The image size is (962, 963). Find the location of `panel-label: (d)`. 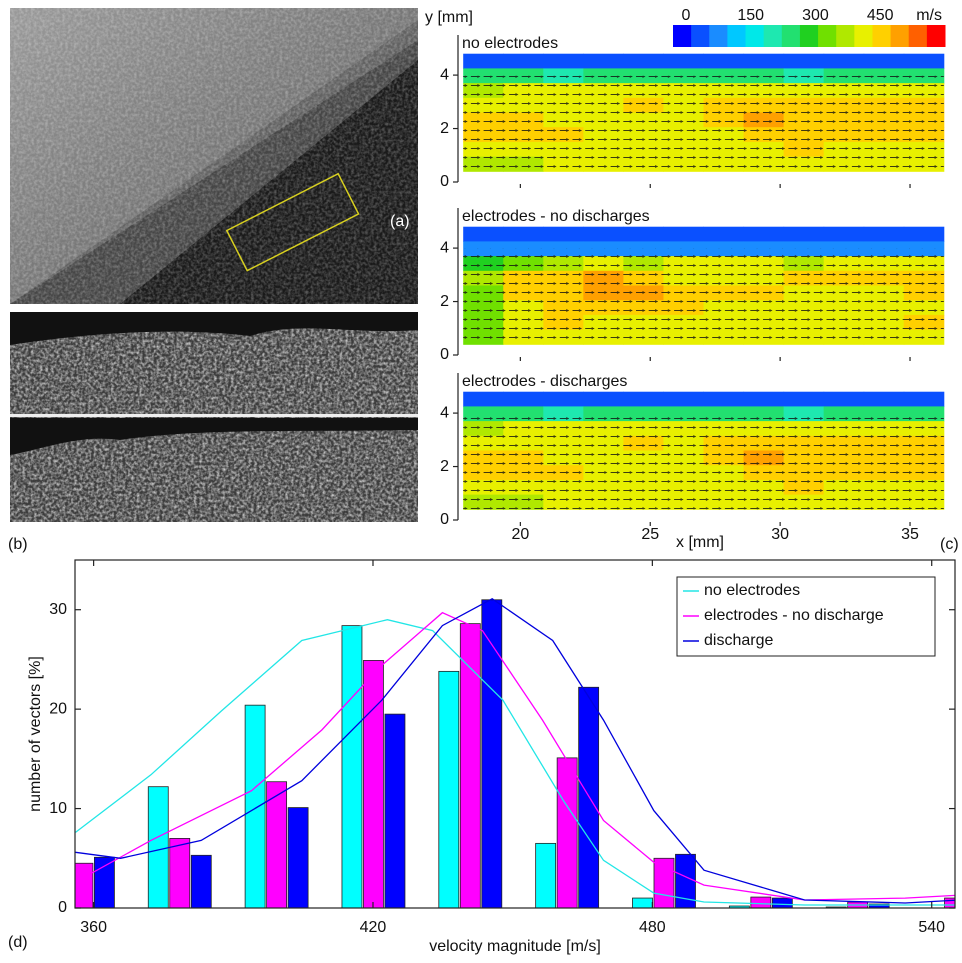

panel-label: (d) is located at coordinates (18, 942).